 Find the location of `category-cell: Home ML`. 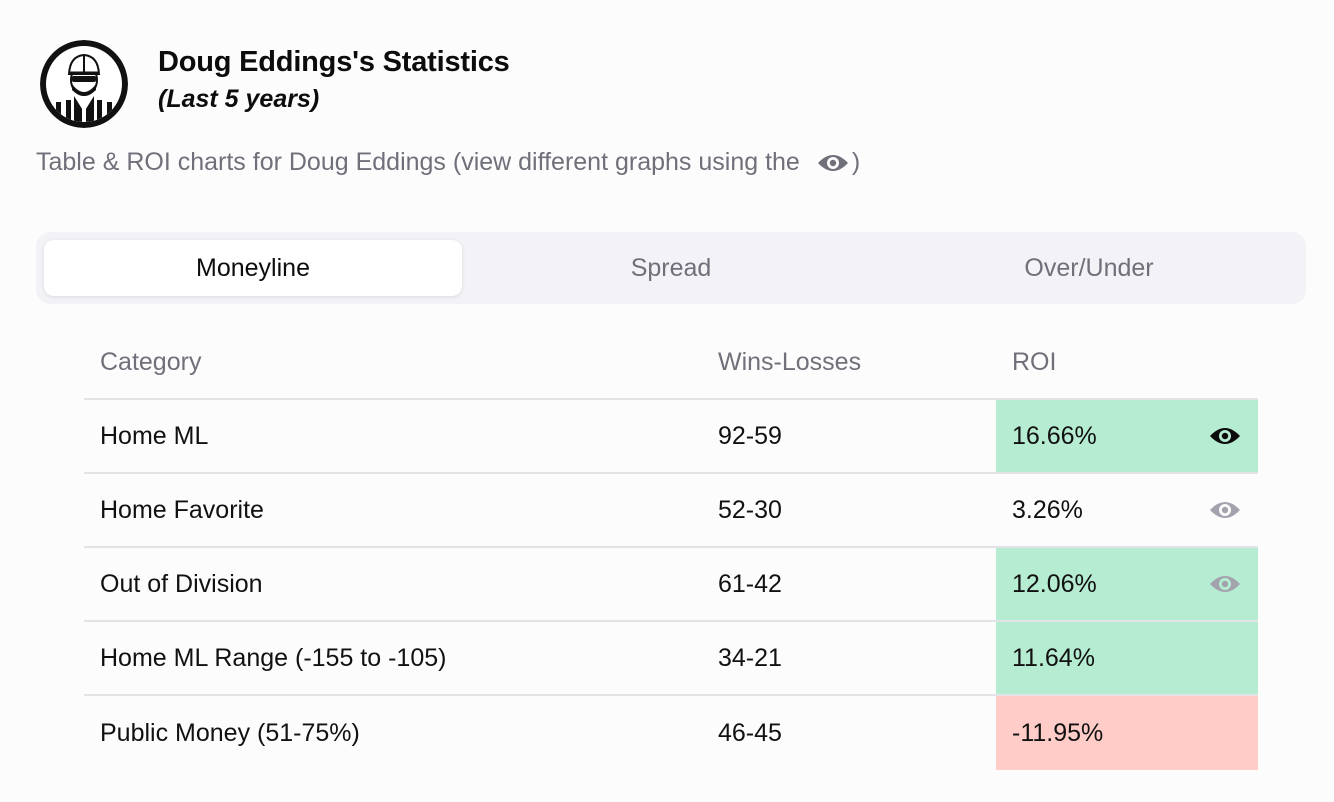

category-cell: Home ML is located at coordinates (154, 435).